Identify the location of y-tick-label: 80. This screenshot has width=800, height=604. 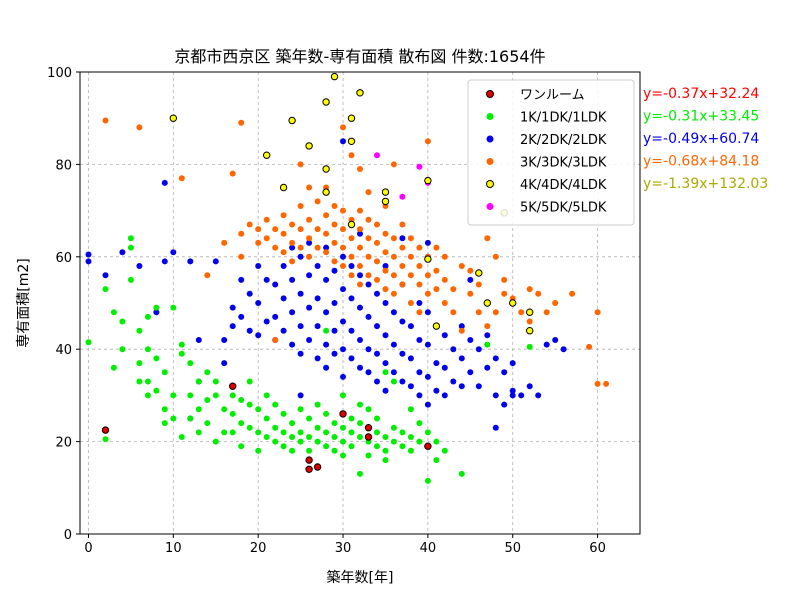
(63, 165).